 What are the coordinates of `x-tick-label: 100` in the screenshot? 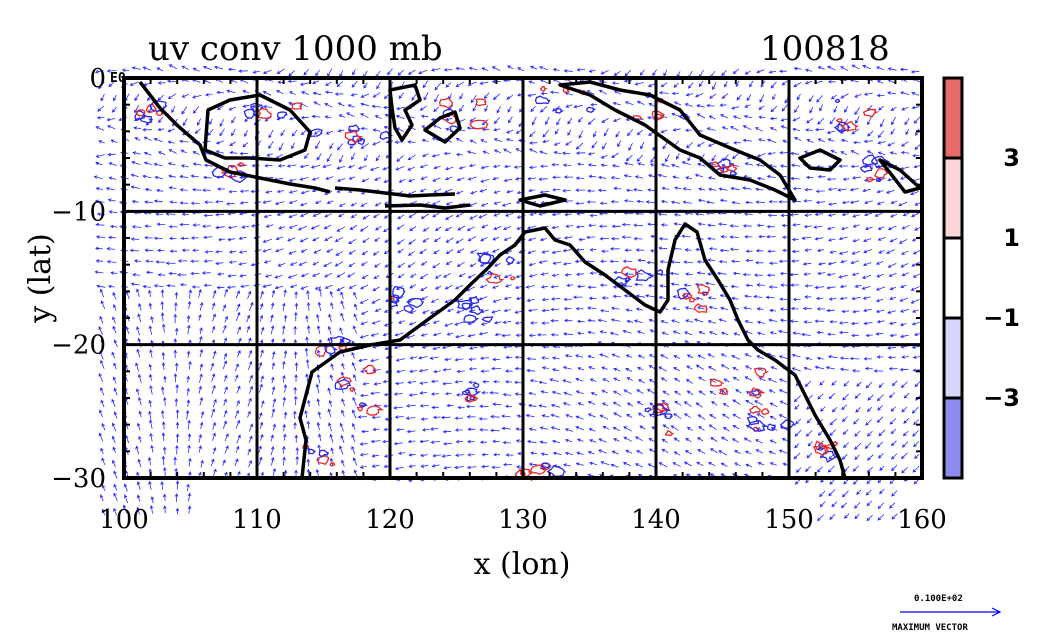 It's located at (124, 520).